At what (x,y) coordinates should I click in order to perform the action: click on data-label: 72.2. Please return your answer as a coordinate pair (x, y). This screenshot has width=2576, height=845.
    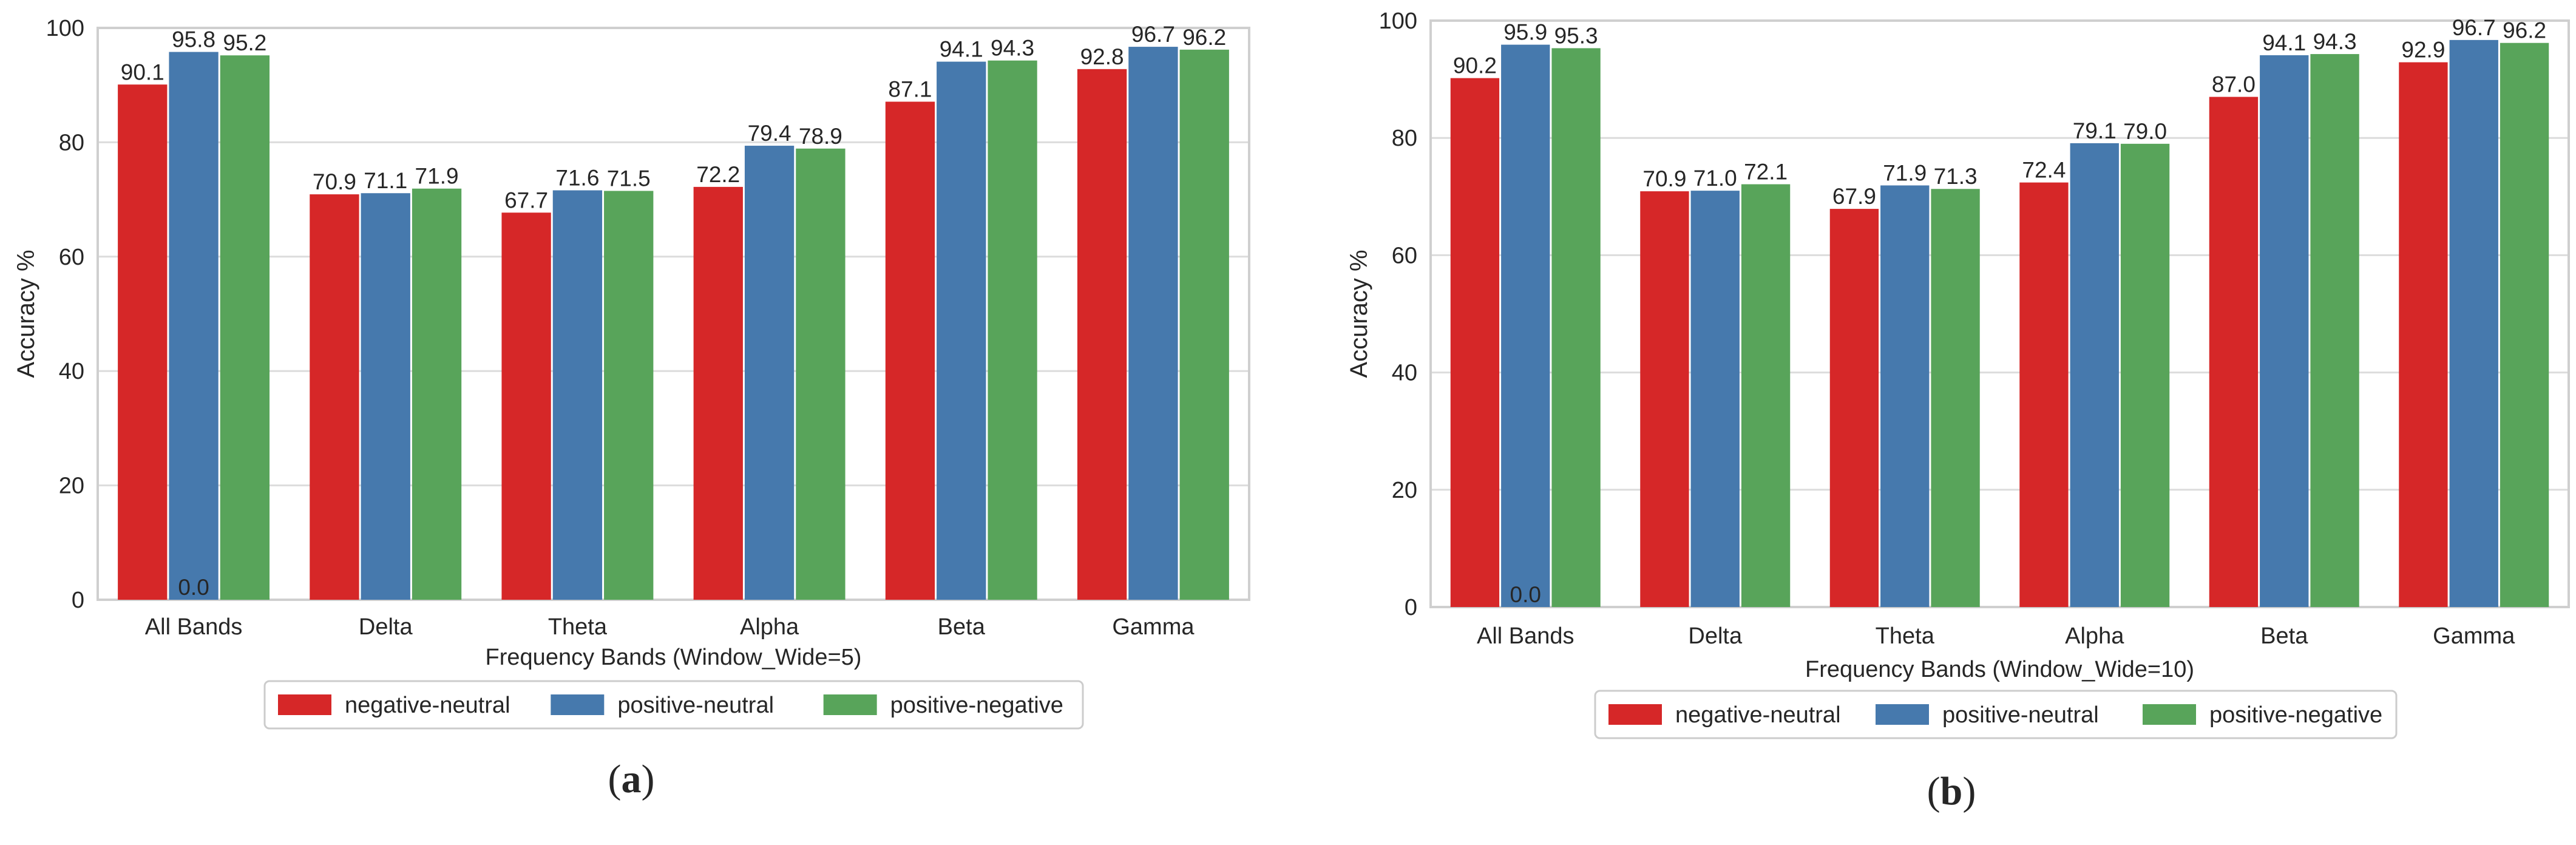
    Looking at the image, I should click on (718, 174).